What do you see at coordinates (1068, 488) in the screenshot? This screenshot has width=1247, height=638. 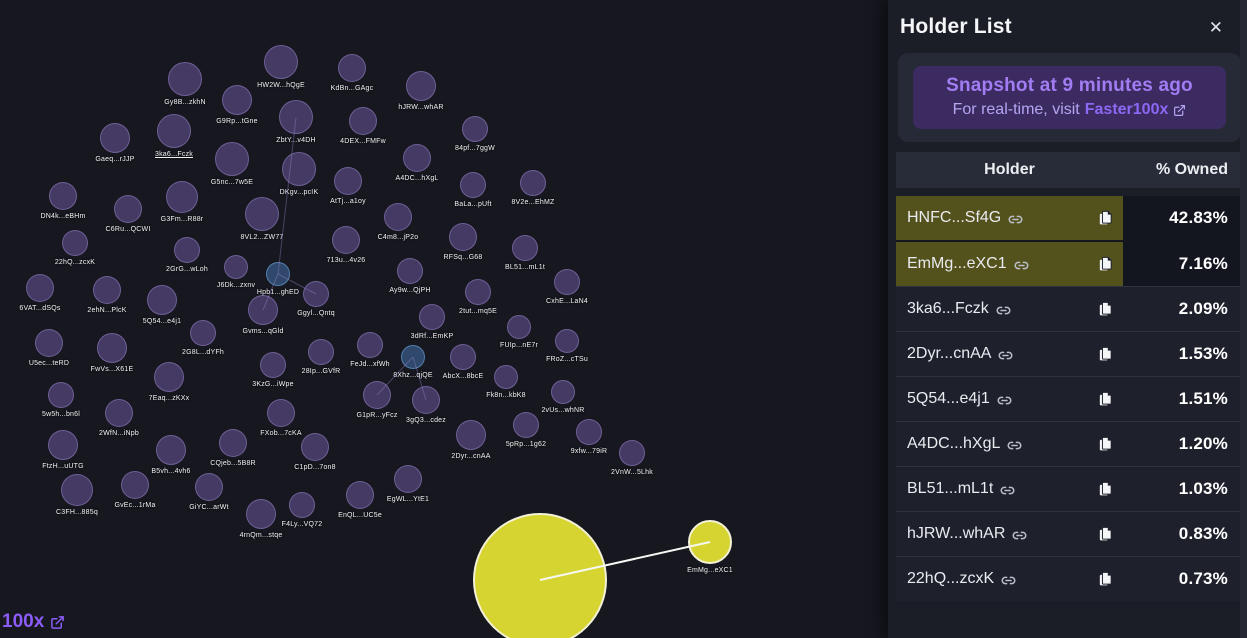 I see `holder-row: BL51...mL1t 1.03%` at bounding box center [1068, 488].